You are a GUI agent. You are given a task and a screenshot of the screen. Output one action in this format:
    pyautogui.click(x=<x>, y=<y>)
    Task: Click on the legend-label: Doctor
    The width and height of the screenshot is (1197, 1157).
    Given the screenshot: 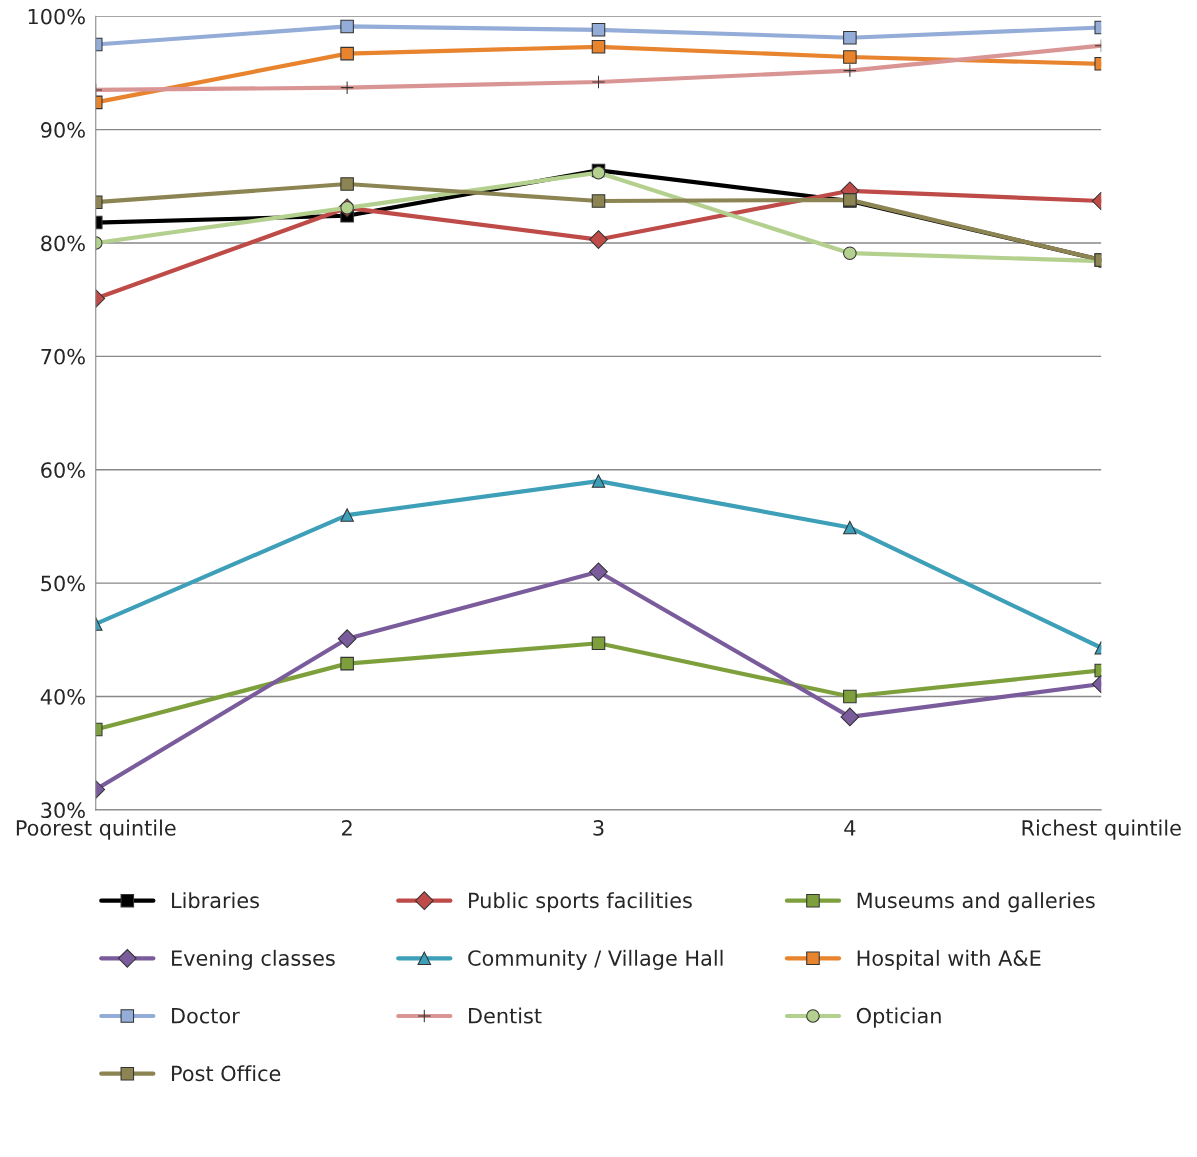 What is the action you would take?
    pyautogui.click(x=206, y=1016)
    